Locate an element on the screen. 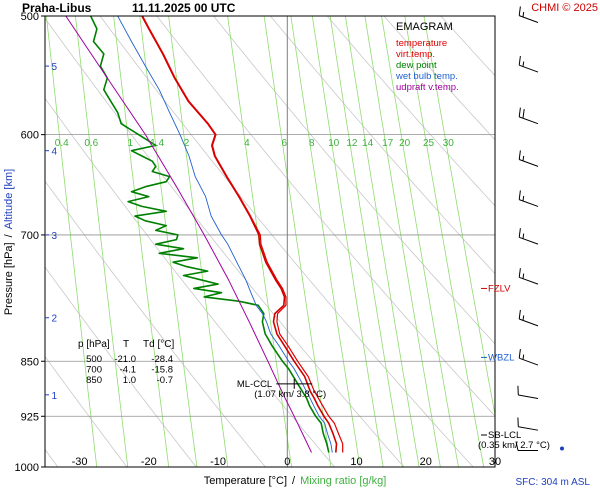  table-cell: 500 is located at coordinates (94, 359).